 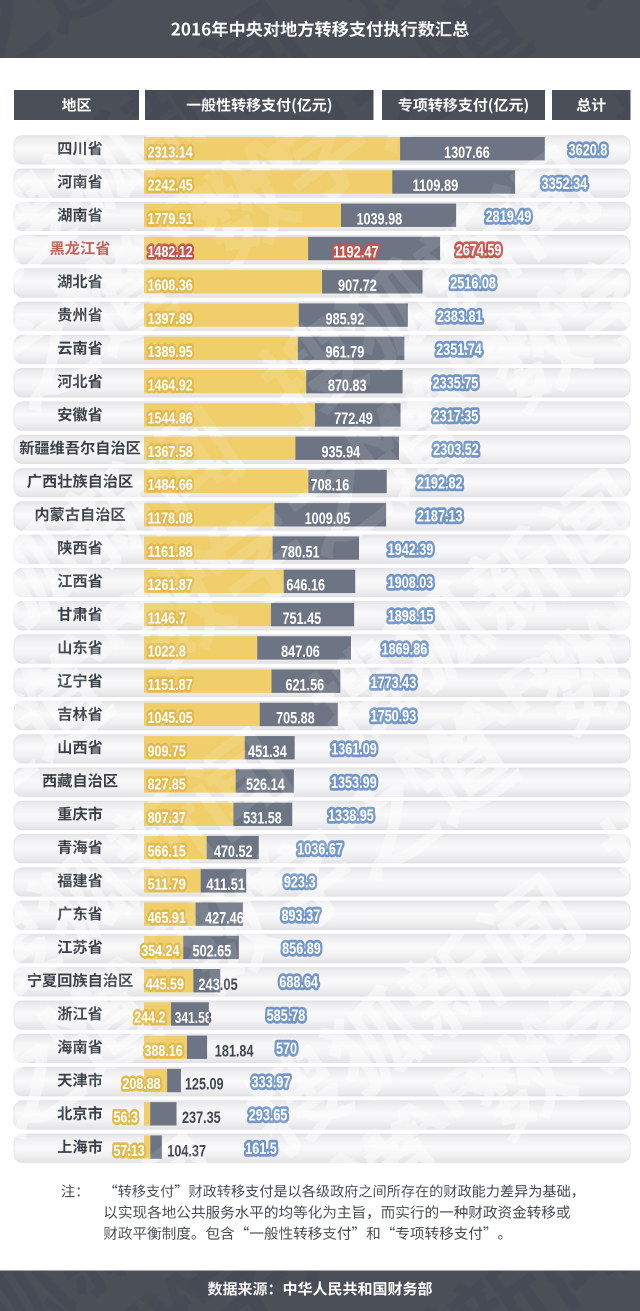 I want to click on svg-text: 3620.8, so click(x=588, y=151).